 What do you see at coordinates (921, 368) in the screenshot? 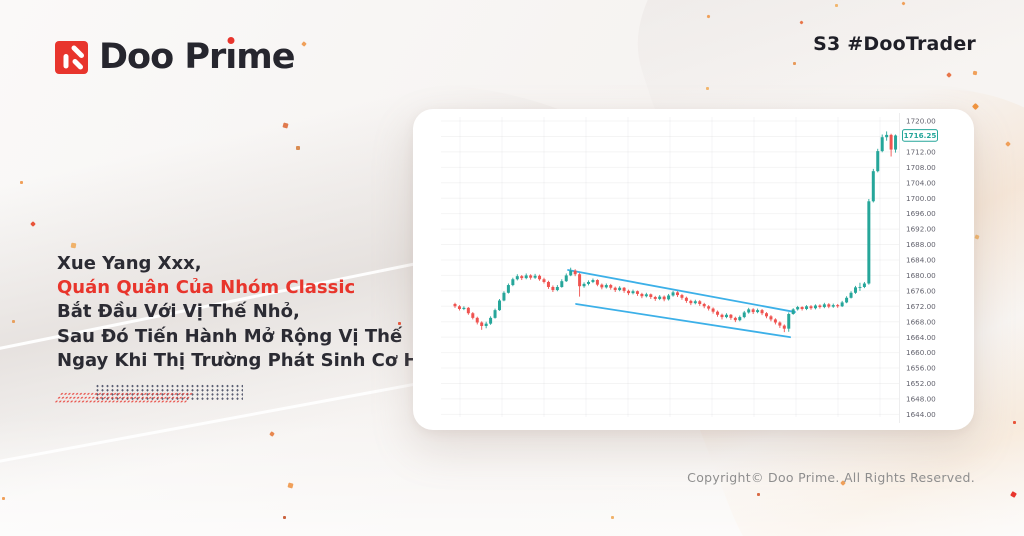
I see `price-axis-label: 1656.00` at bounding box center [921, 368].